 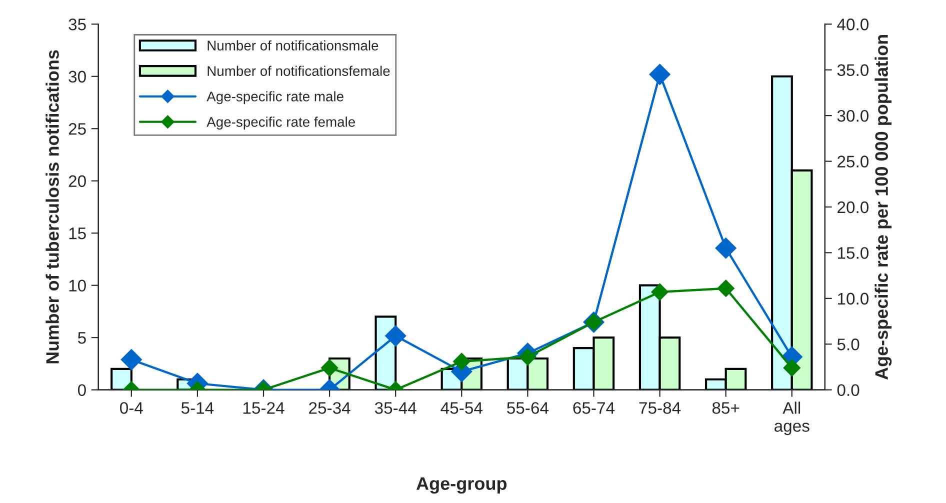 I want to click on x-tick-label: 65-74, so click(x=594, y=408).